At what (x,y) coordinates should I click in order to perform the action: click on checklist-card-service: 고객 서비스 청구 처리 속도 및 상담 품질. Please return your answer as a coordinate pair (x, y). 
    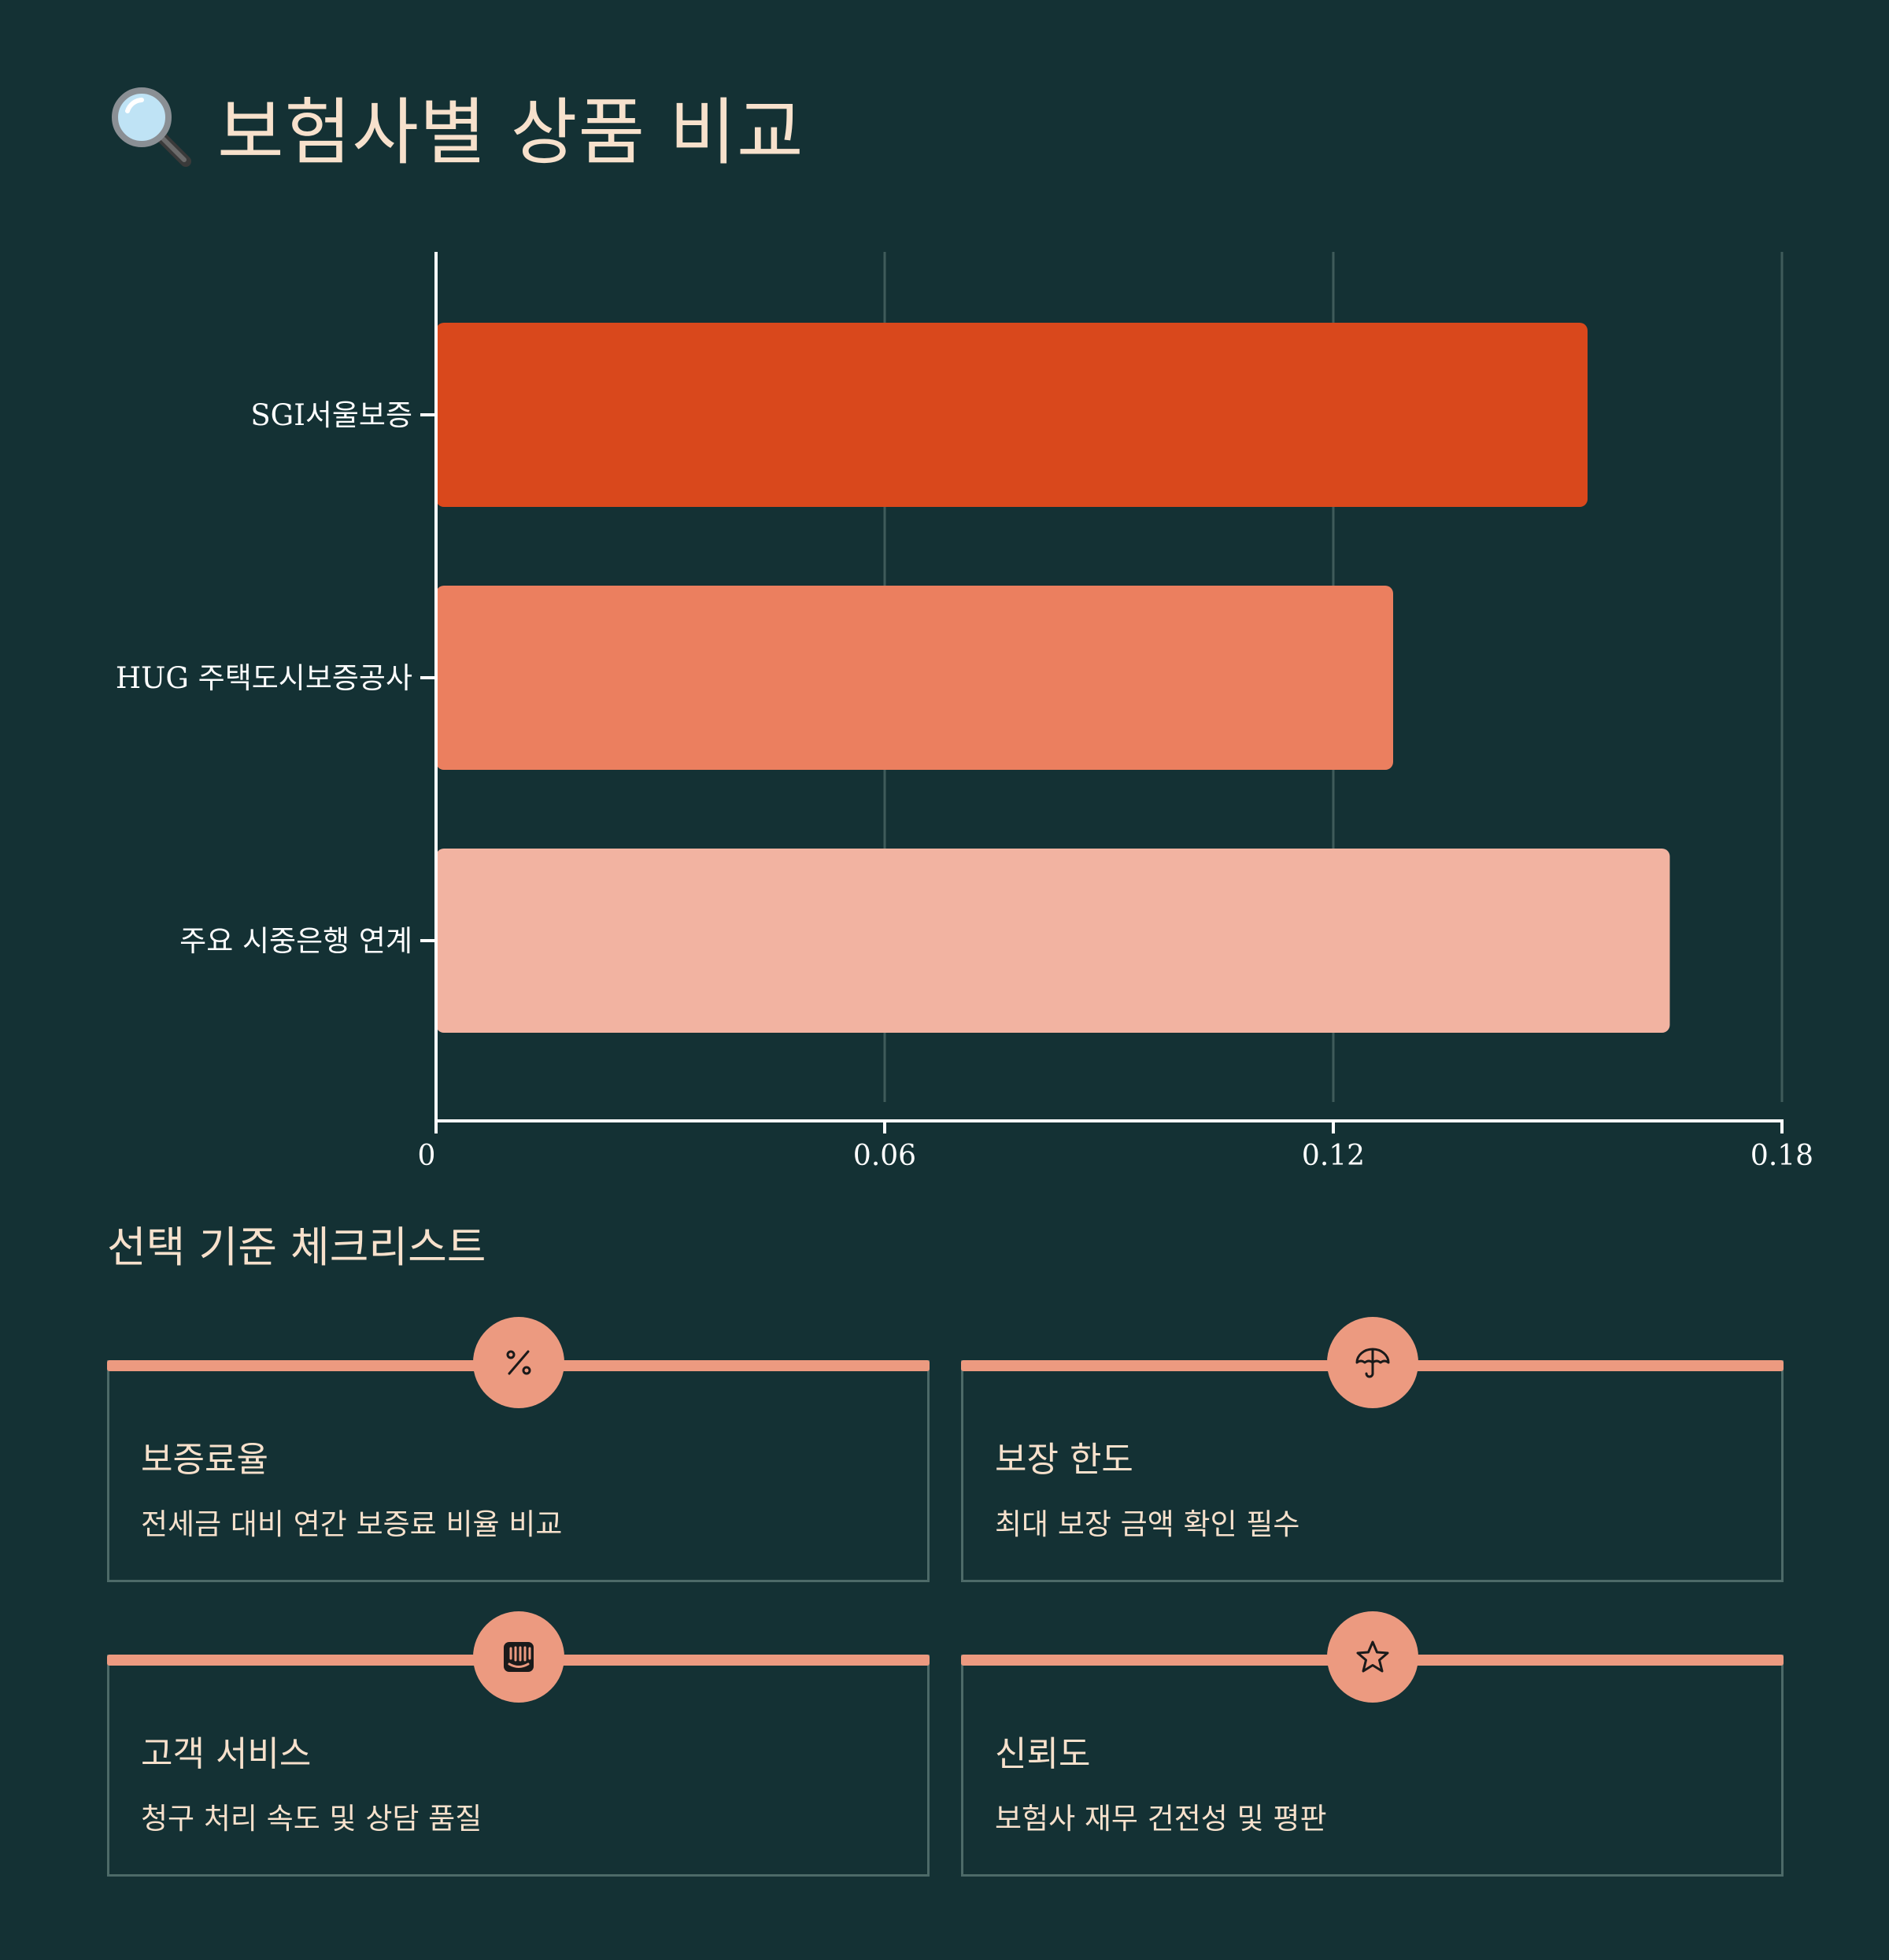
    Looking at the image, I should click on (518, 1744).